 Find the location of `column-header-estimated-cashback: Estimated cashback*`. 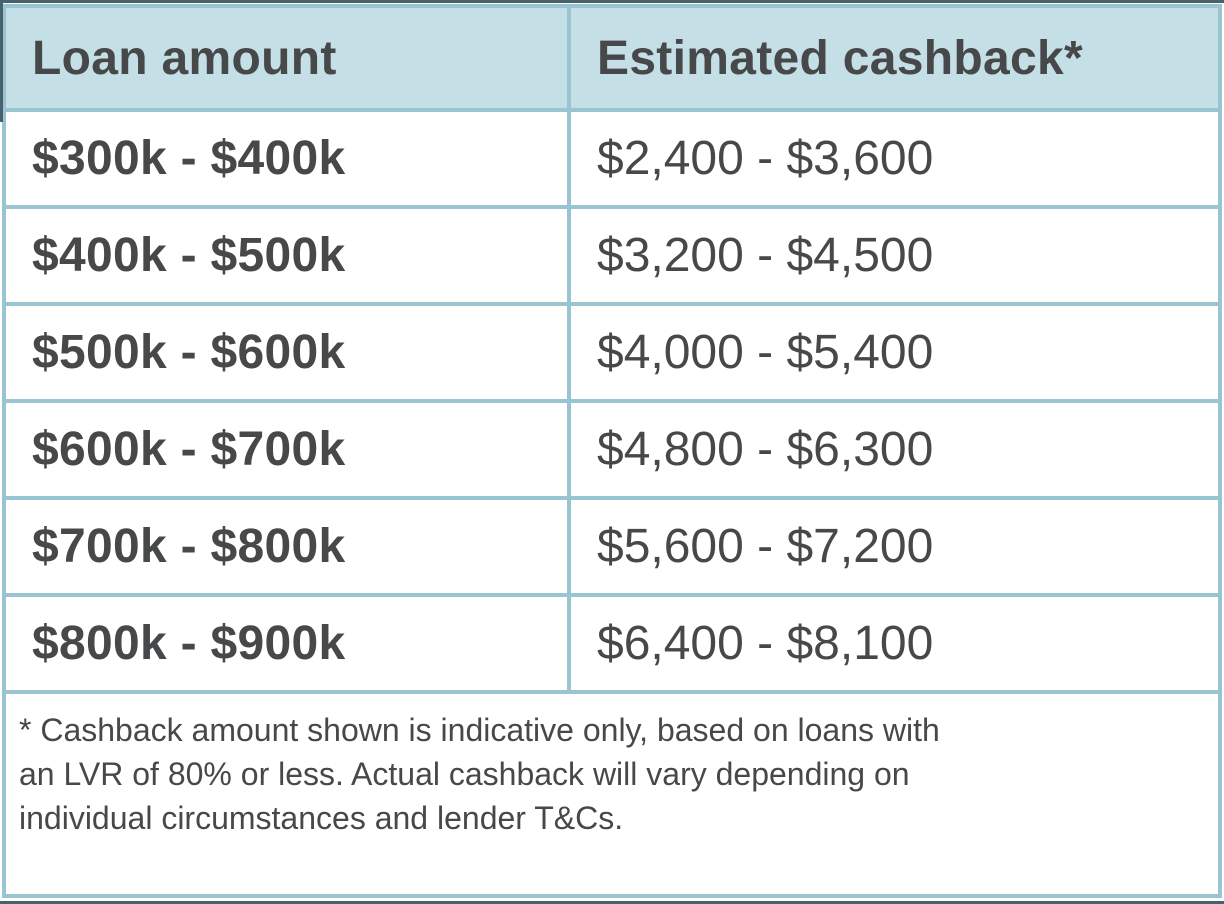

column-header-estimated-cashback: Estimated cashback* is located at coordinates (894, 58).